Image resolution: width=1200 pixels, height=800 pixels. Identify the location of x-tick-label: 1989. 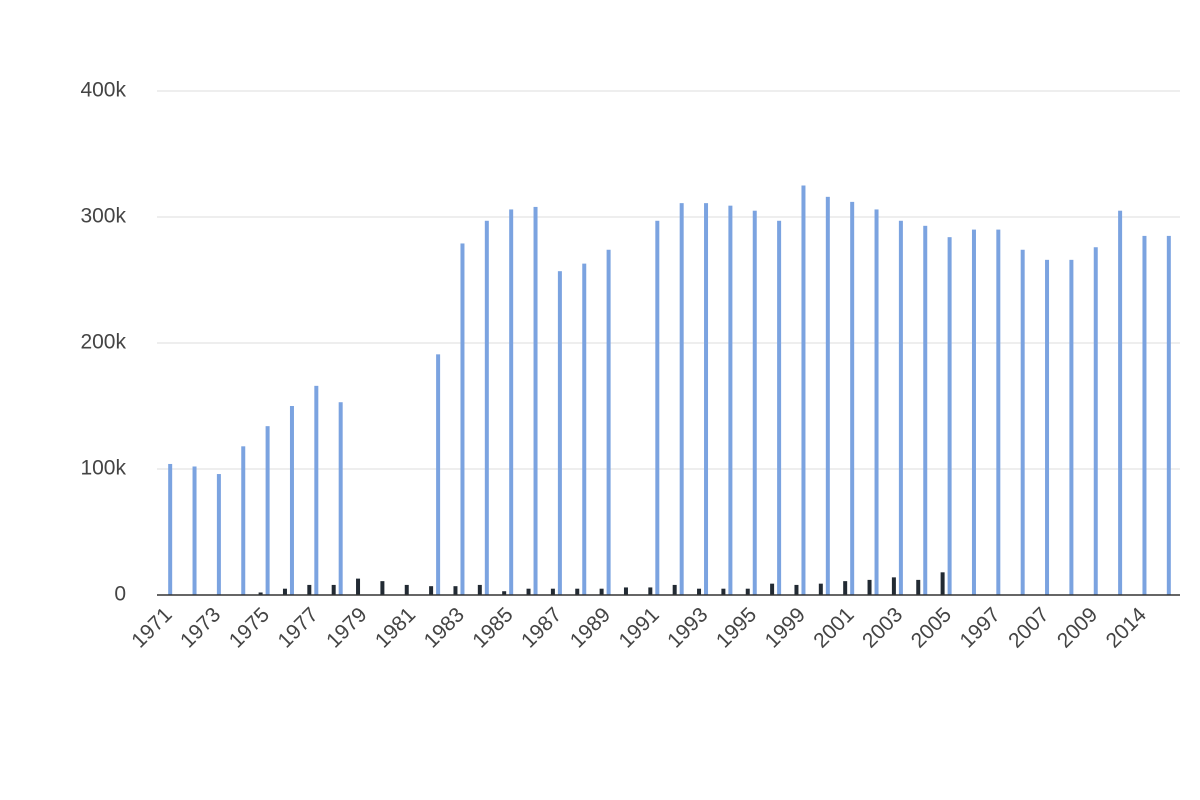
(590, 627).